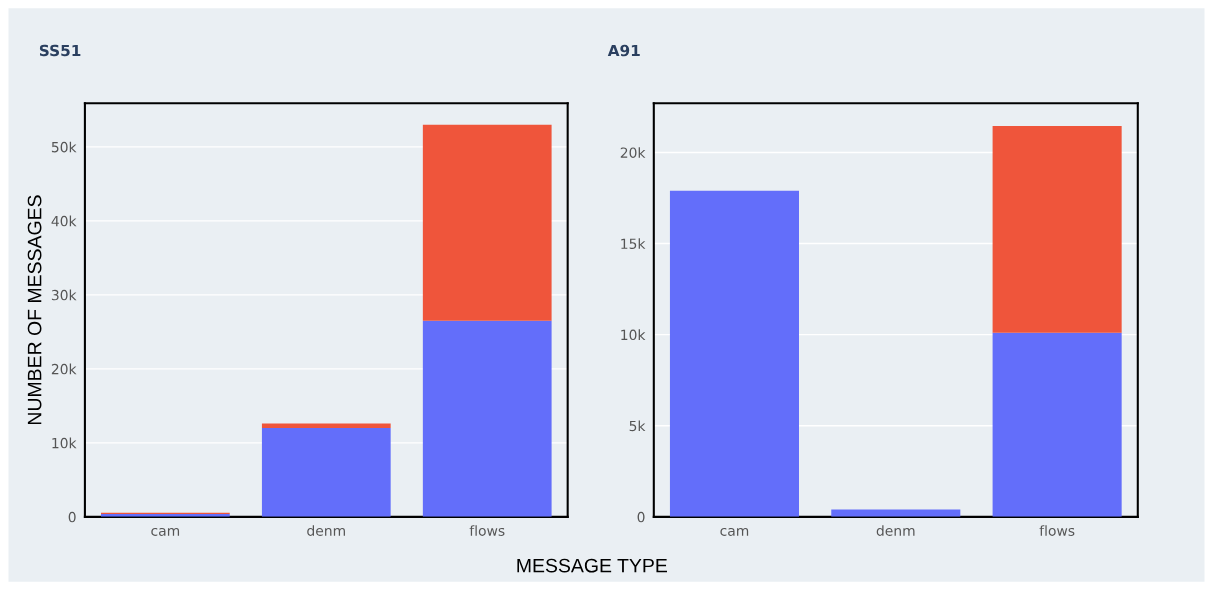  Describe the element at coordinates (64, 221) in the screenshot. I see `y-tick-label: 40k` at that location.